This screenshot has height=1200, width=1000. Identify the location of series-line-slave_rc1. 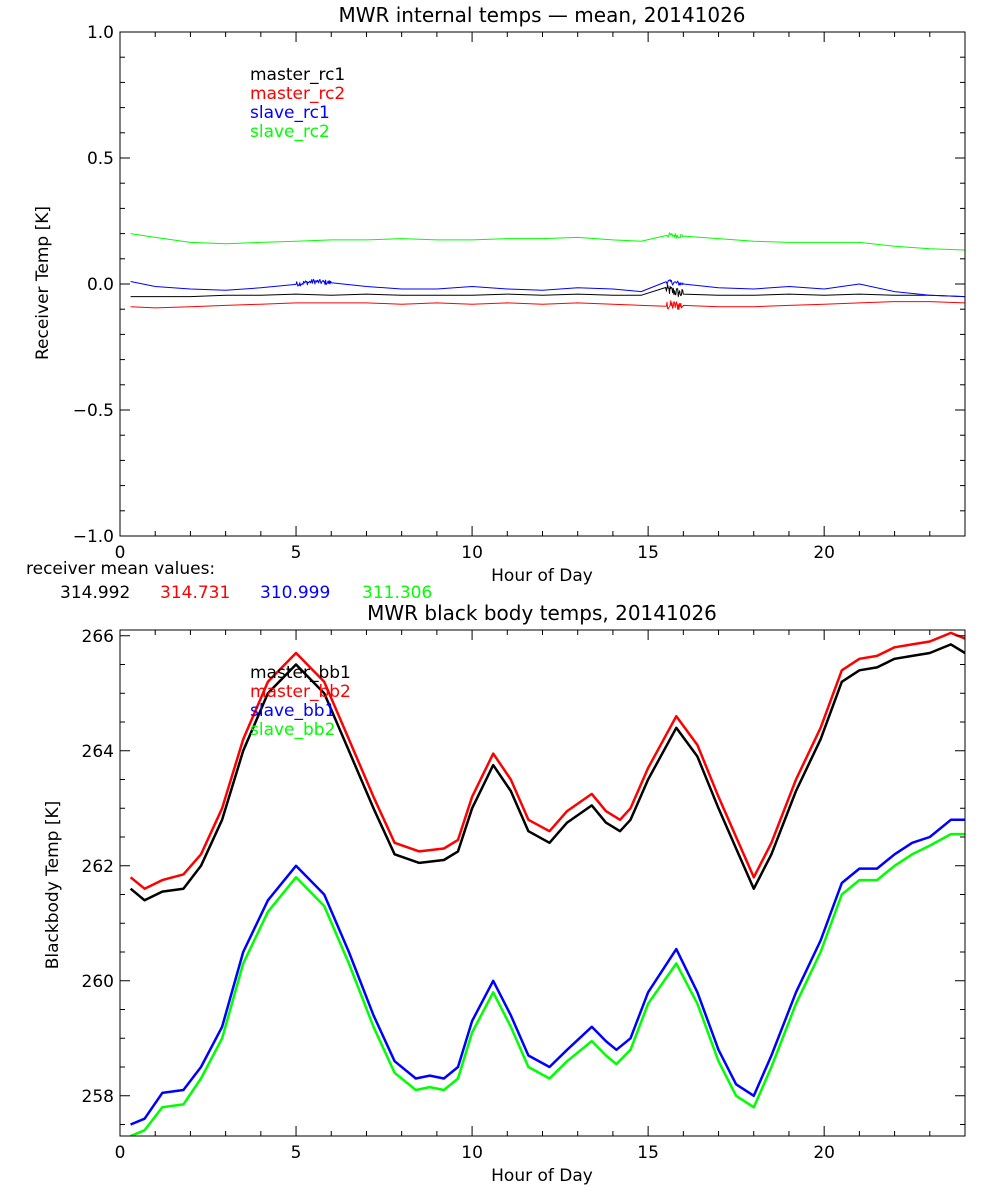
(547, 288).